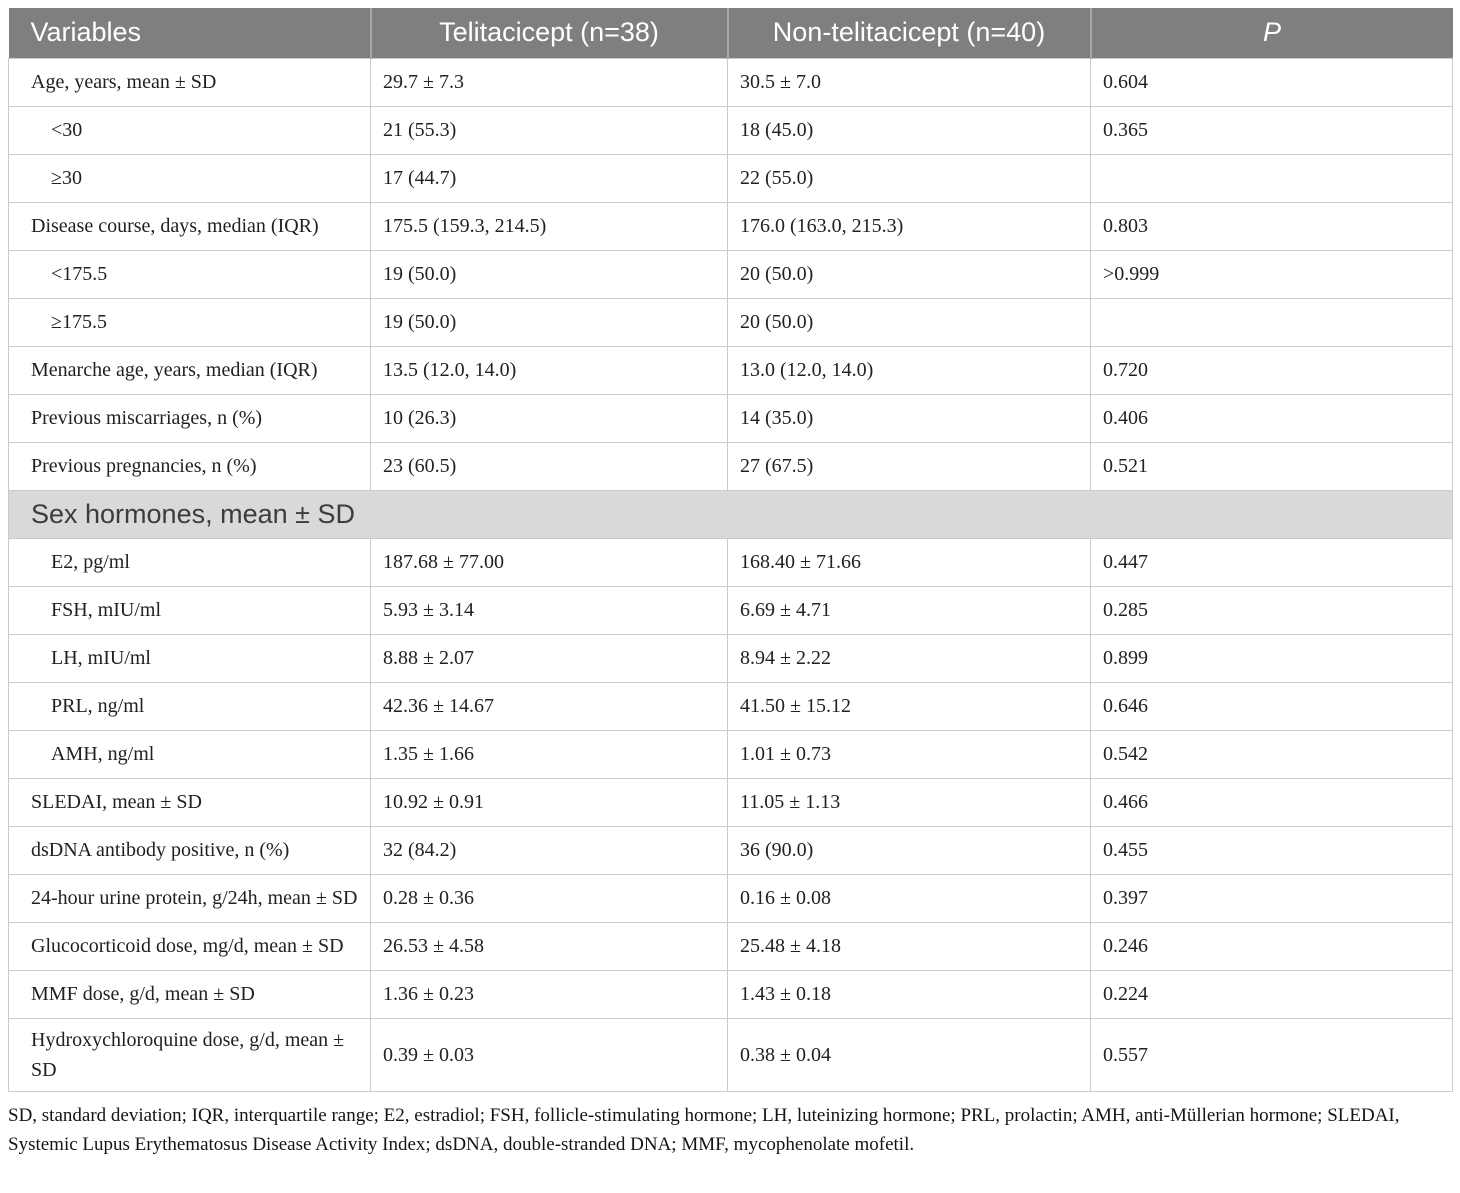 The width and height of the screenshot is (1460, 1193). Describe the element at coordinates (189, 706) in the screenshot. I see `cell-variable: PRL, ng/ml` at that location.